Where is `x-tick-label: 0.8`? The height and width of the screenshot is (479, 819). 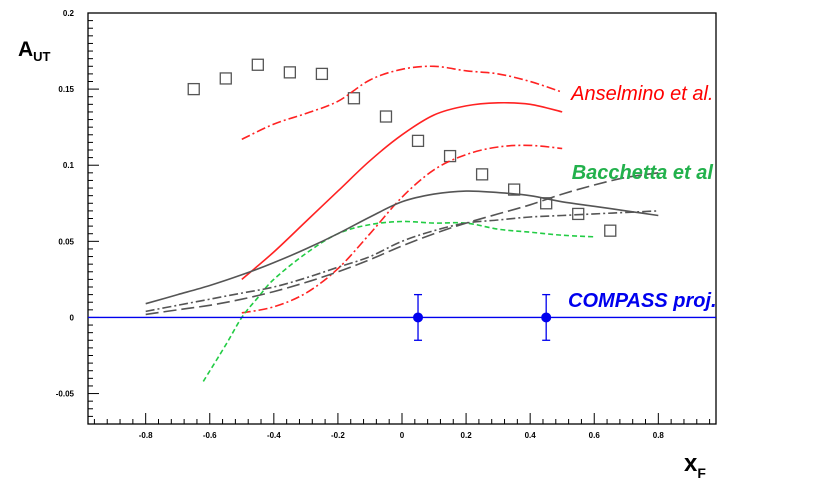 x-tick-label: 0.8 is located at coordinates (659, 435).